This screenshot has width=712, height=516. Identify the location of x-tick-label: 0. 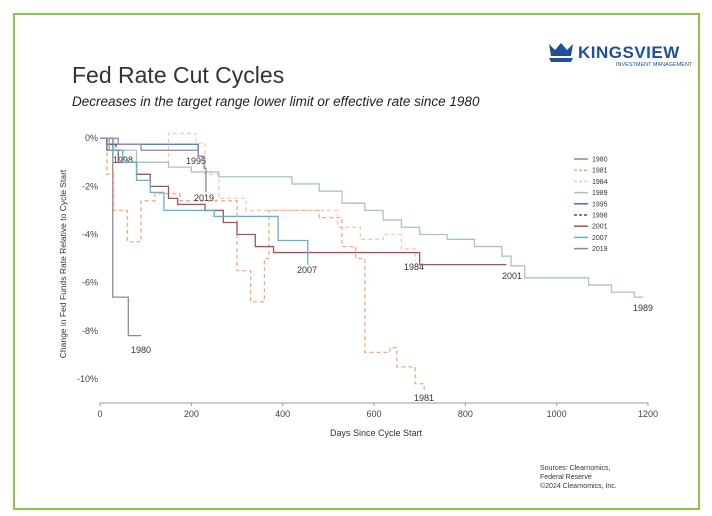
(99, 414).